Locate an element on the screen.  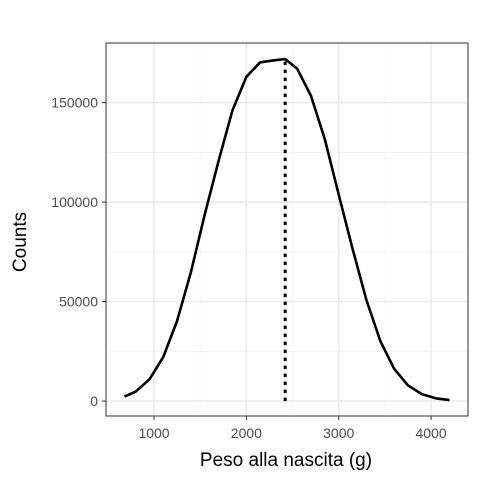
y-tick-label: 0 is located at coordinates (94, 401).